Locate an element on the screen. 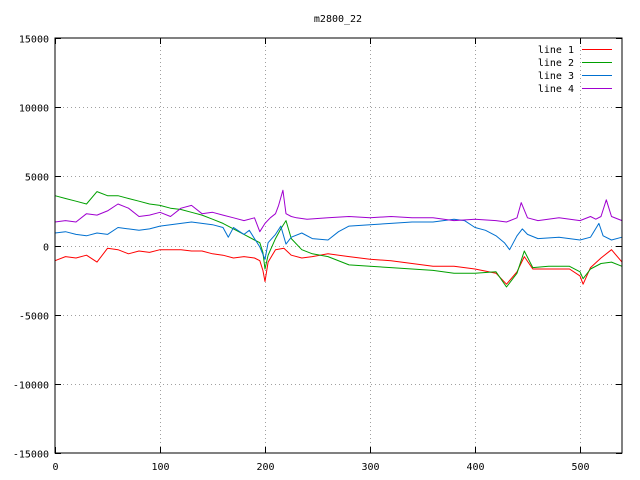  x-tick-label: 200 is located at coordinates (265, 467).